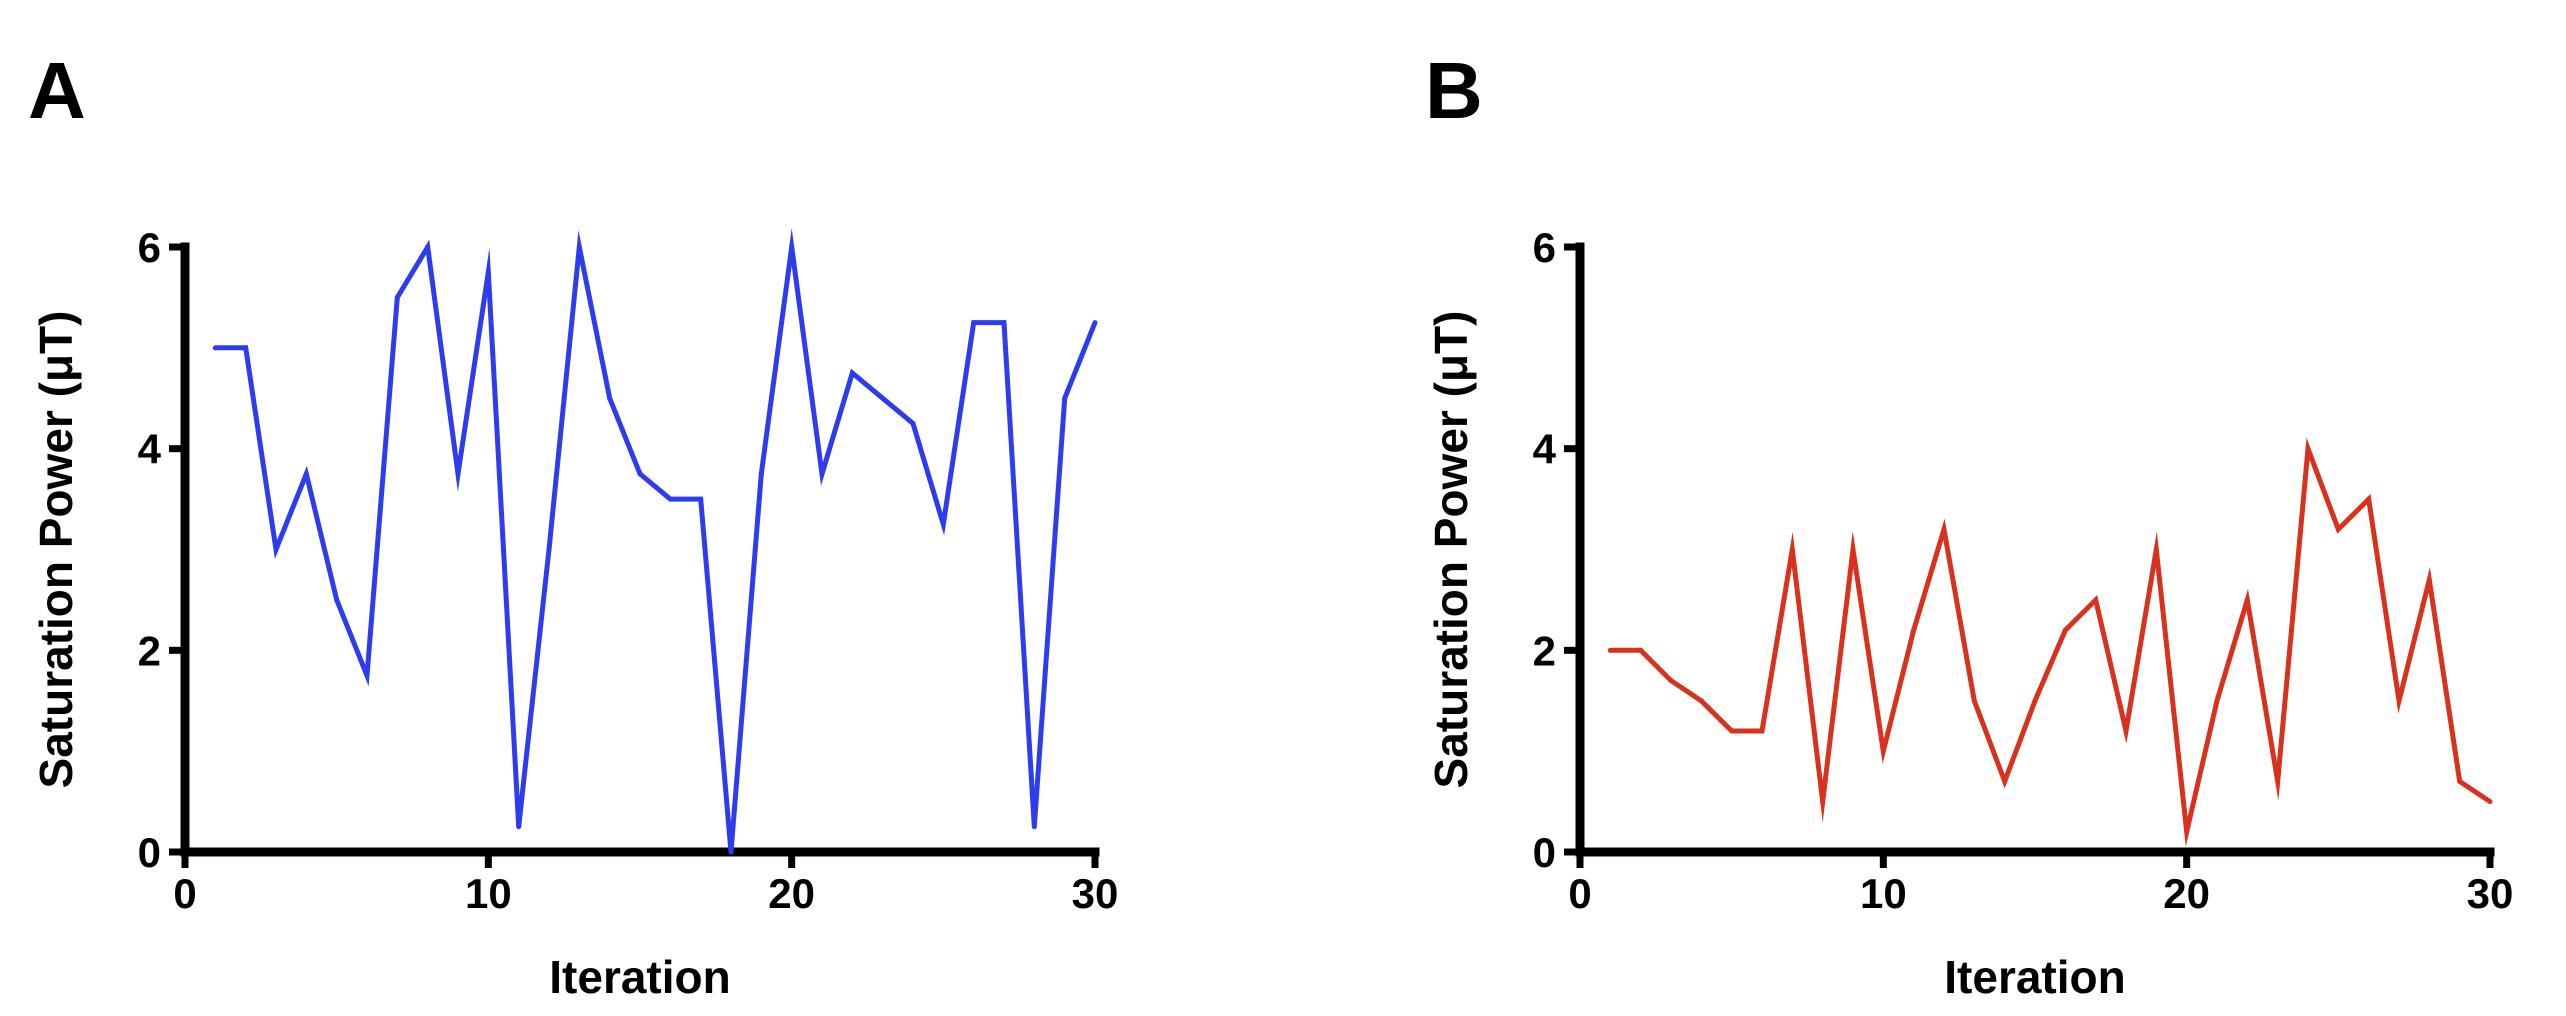 The width and height of the screenshot is (2566, 1016). I want to click on series-line, so click(2051, 642).